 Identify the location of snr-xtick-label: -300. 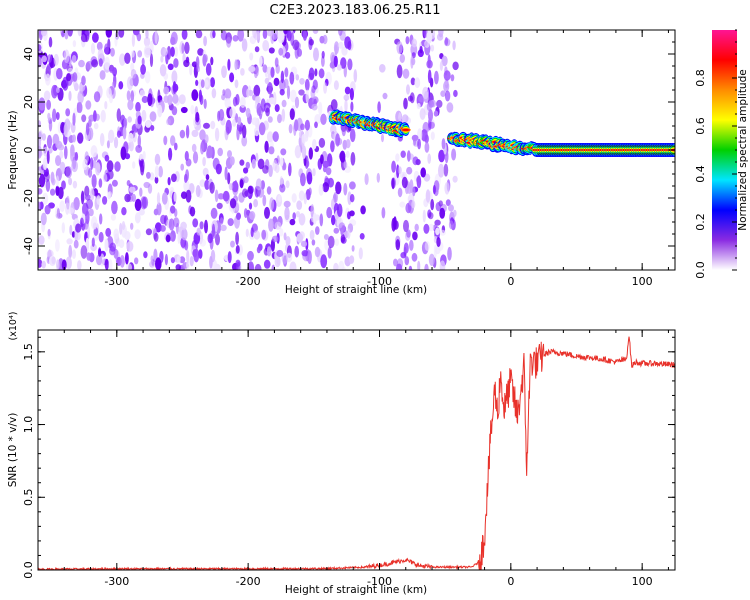
(116, 581).